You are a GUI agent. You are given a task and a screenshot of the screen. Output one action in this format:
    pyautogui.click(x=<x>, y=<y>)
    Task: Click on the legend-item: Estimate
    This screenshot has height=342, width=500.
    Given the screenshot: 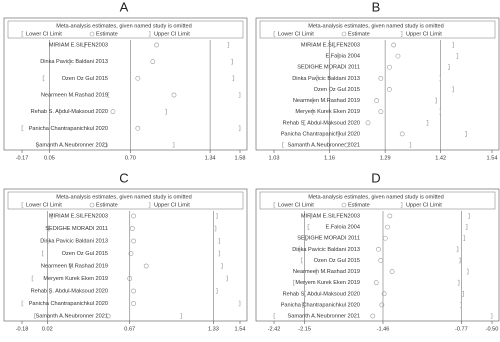 What is the action you would take?
    pyautogui.click(x=103, y=205)
    